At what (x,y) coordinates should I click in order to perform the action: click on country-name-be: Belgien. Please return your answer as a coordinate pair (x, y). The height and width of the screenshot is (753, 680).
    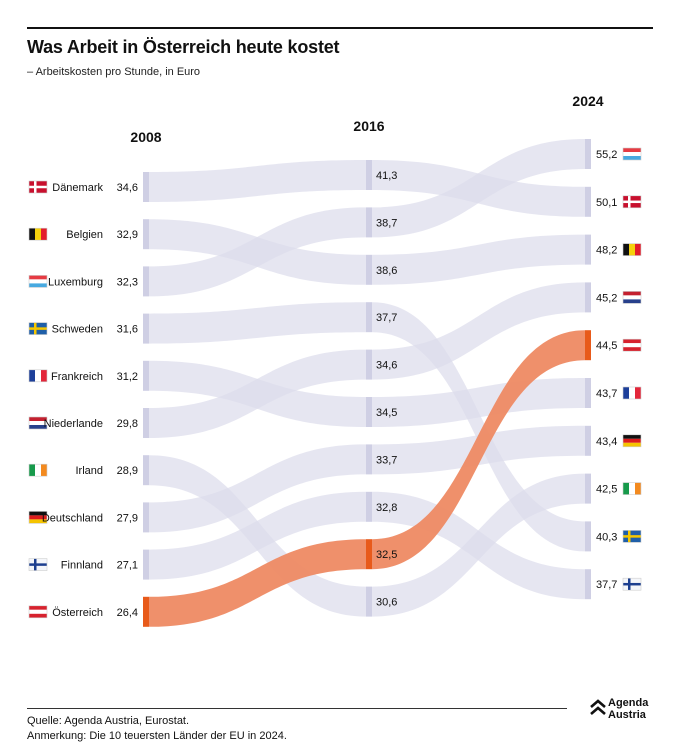
    Looking at the image, I should click on (84, 235).